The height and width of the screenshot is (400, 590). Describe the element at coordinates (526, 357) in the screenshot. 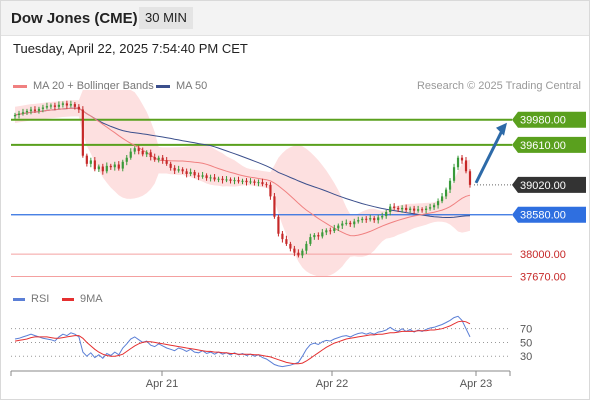

I see `rsi-tick-30: 30` at that location.